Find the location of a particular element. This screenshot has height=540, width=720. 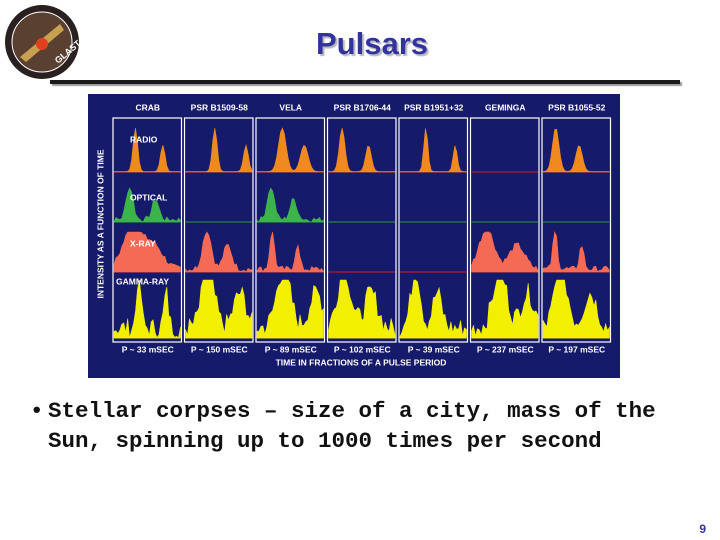

logo: GLAST is located at coordinates (44, 42).